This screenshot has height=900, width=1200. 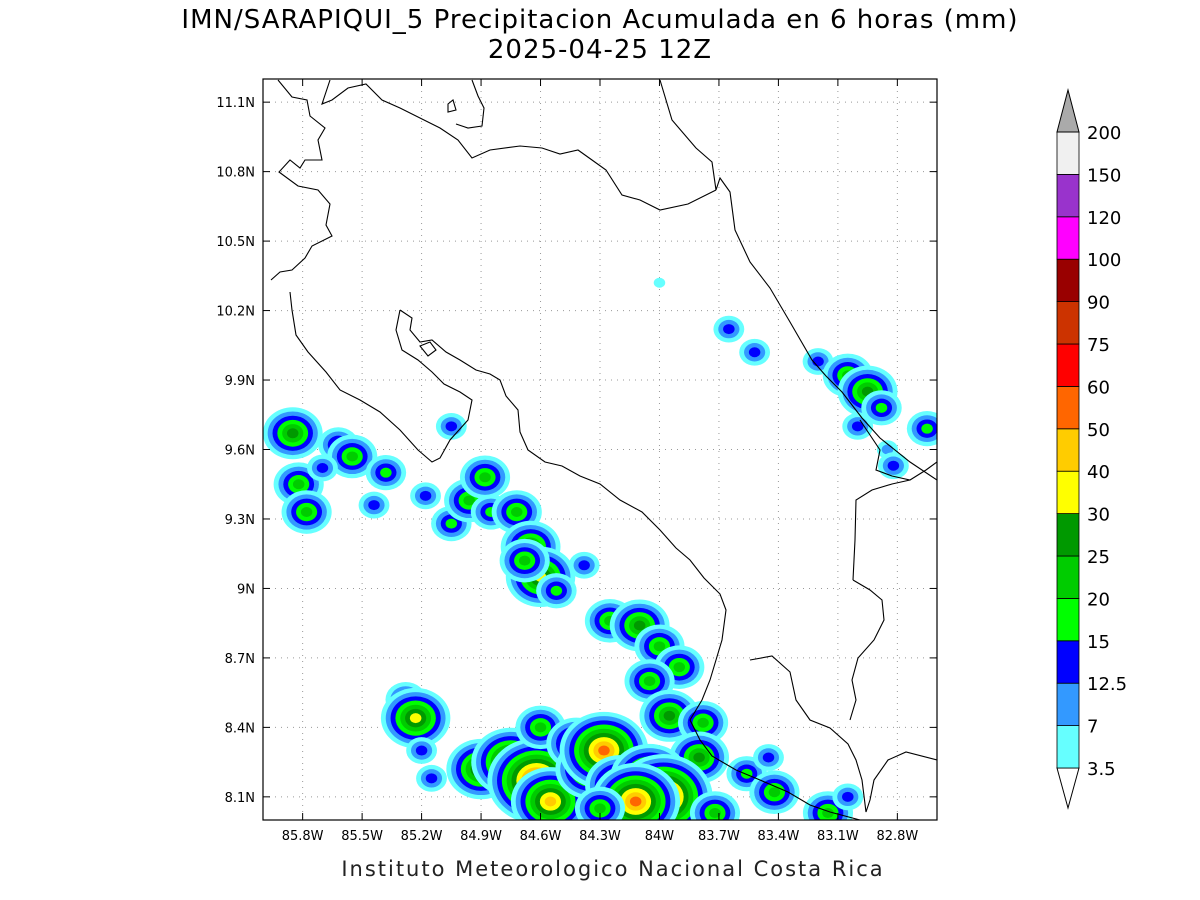 I want to click on lat-tick-label: 9.3N, so click(x=240, y=520).